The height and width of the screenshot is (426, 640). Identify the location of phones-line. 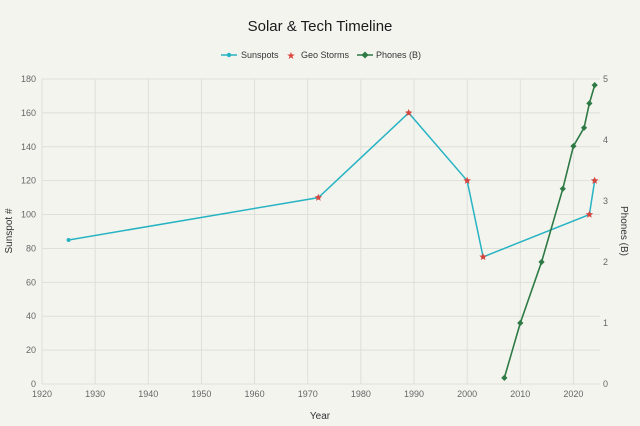
(549, 231).